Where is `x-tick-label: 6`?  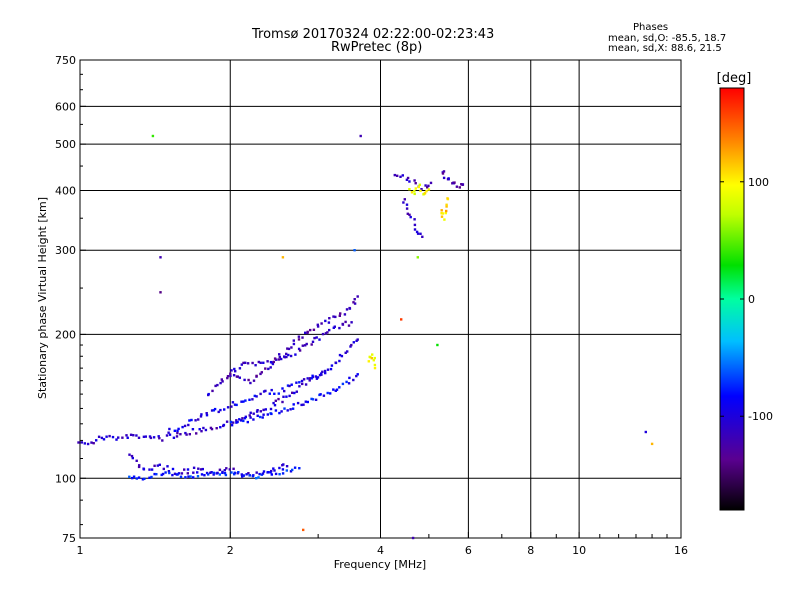
x-tick-label: 6 is located at coordinates (468, 550).